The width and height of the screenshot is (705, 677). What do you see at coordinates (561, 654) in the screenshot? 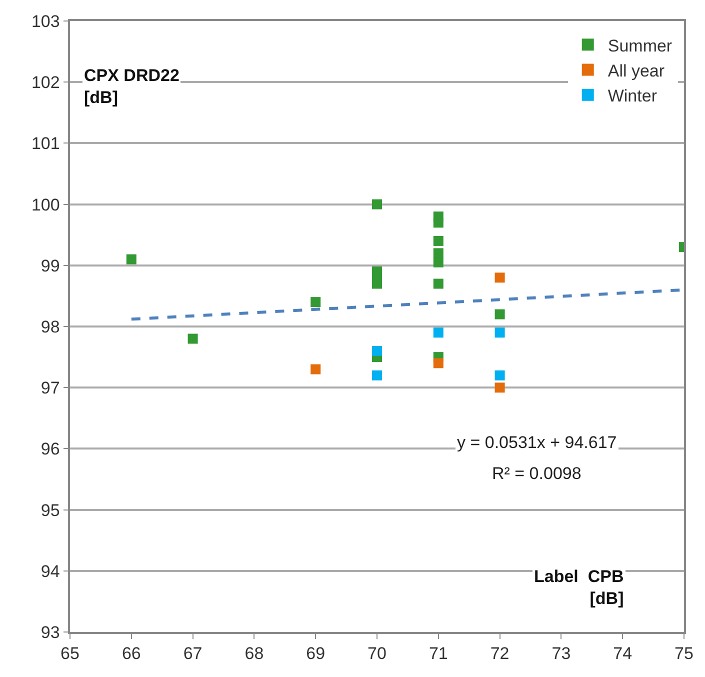
I see `x-tick-label: 73` at bounding box center [561, 654].